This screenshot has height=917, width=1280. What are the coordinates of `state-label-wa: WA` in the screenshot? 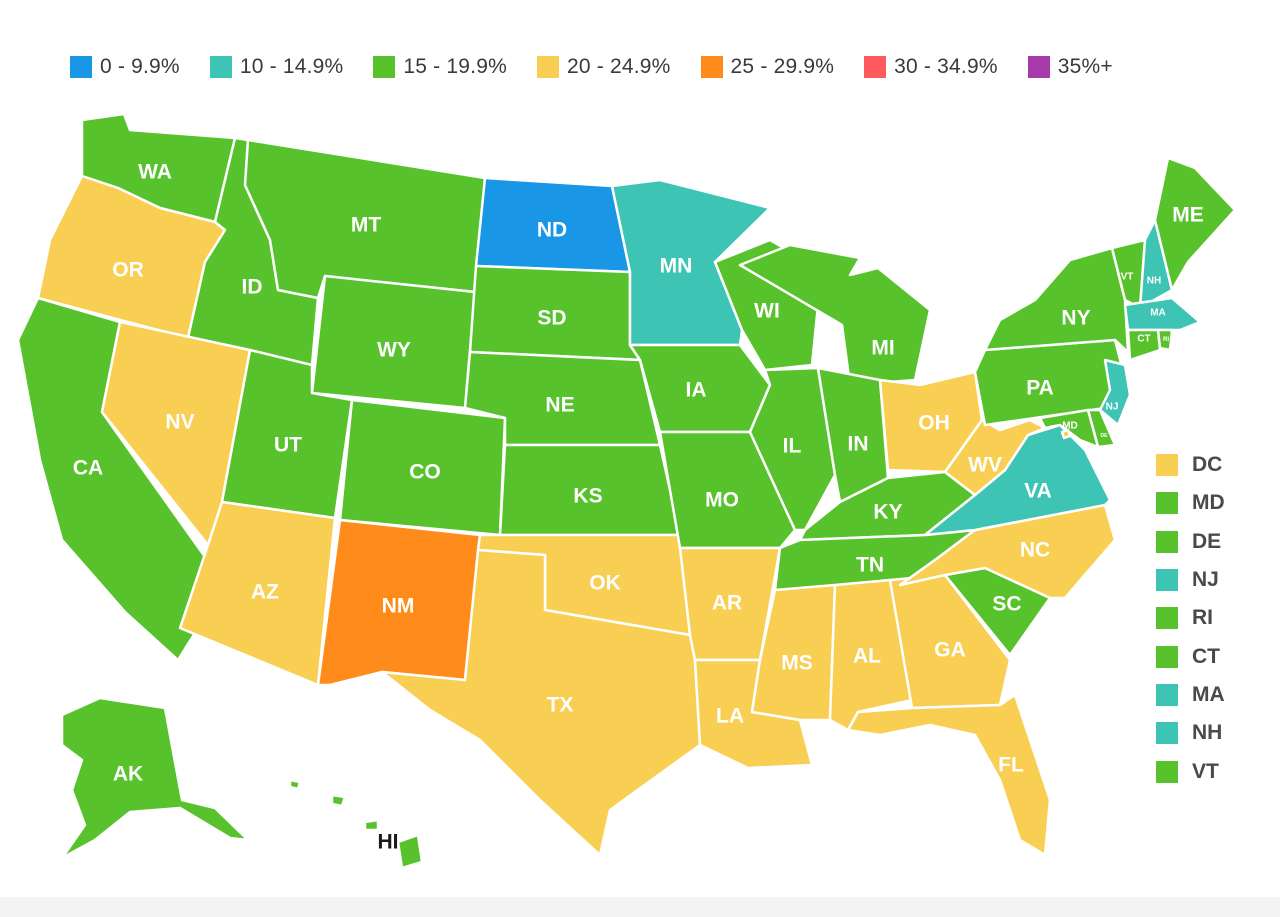 It's located at (155, 172).